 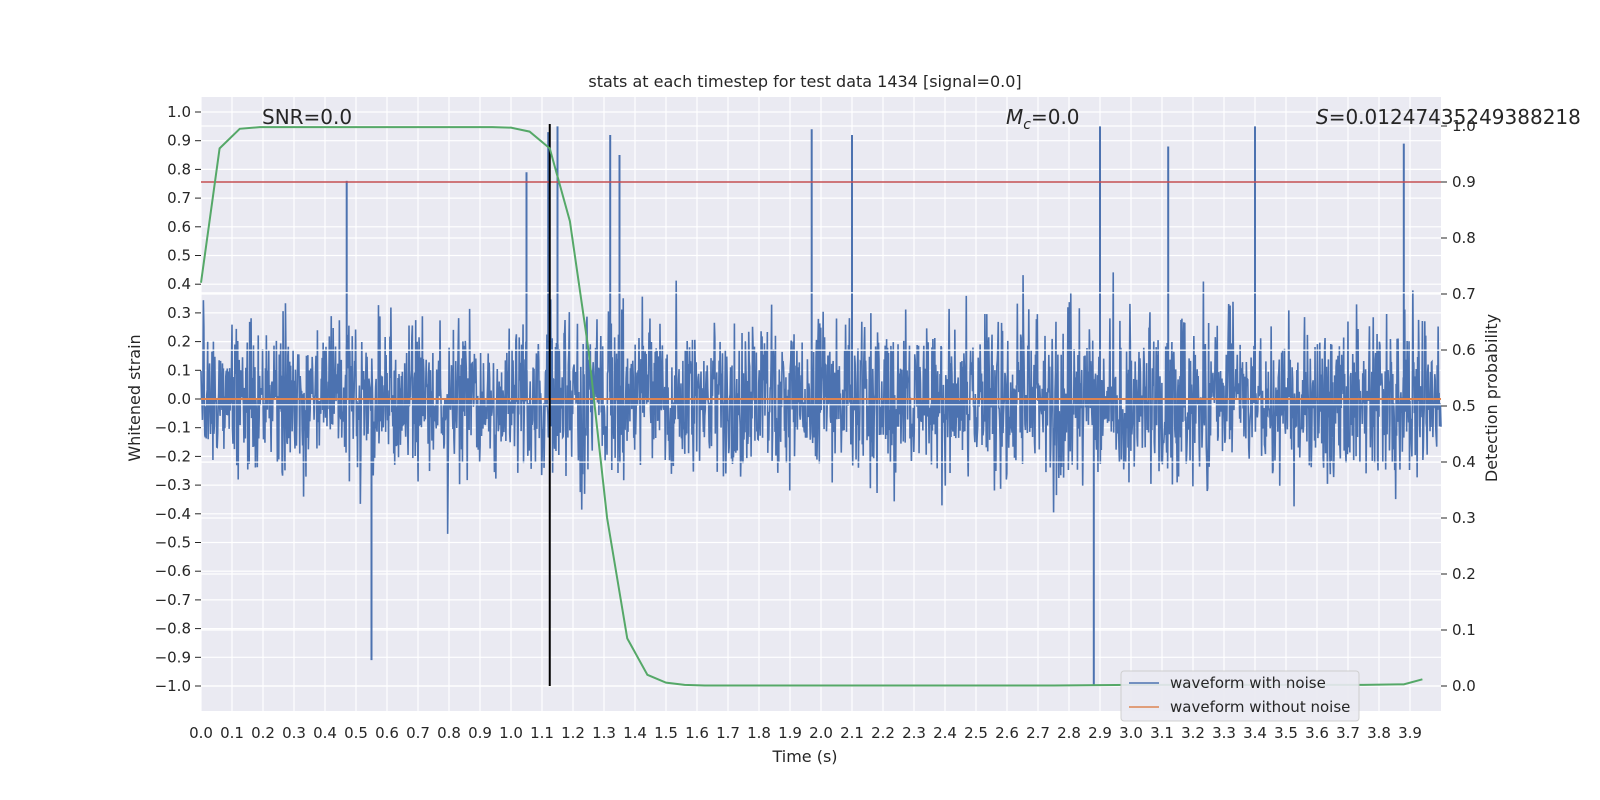 What do you see at coordinates (480, 733) in the screenshot?
I see `x-tick-label: 0.9` at bounding box center [480, 733].